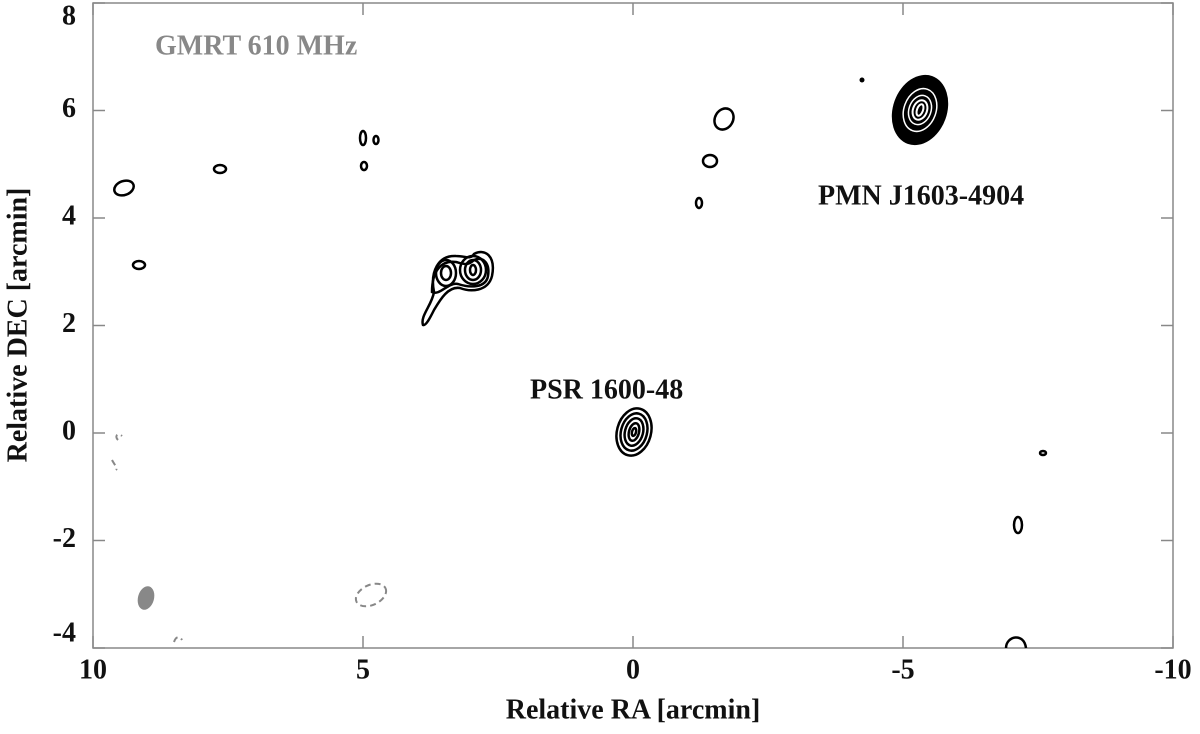 The width and height of the screenshot is (1200, 734). What do you see at coordinates (606, 389) in the screenshot?
I see `annotation: PSR 1600-48` at bounding box center [606, 389].